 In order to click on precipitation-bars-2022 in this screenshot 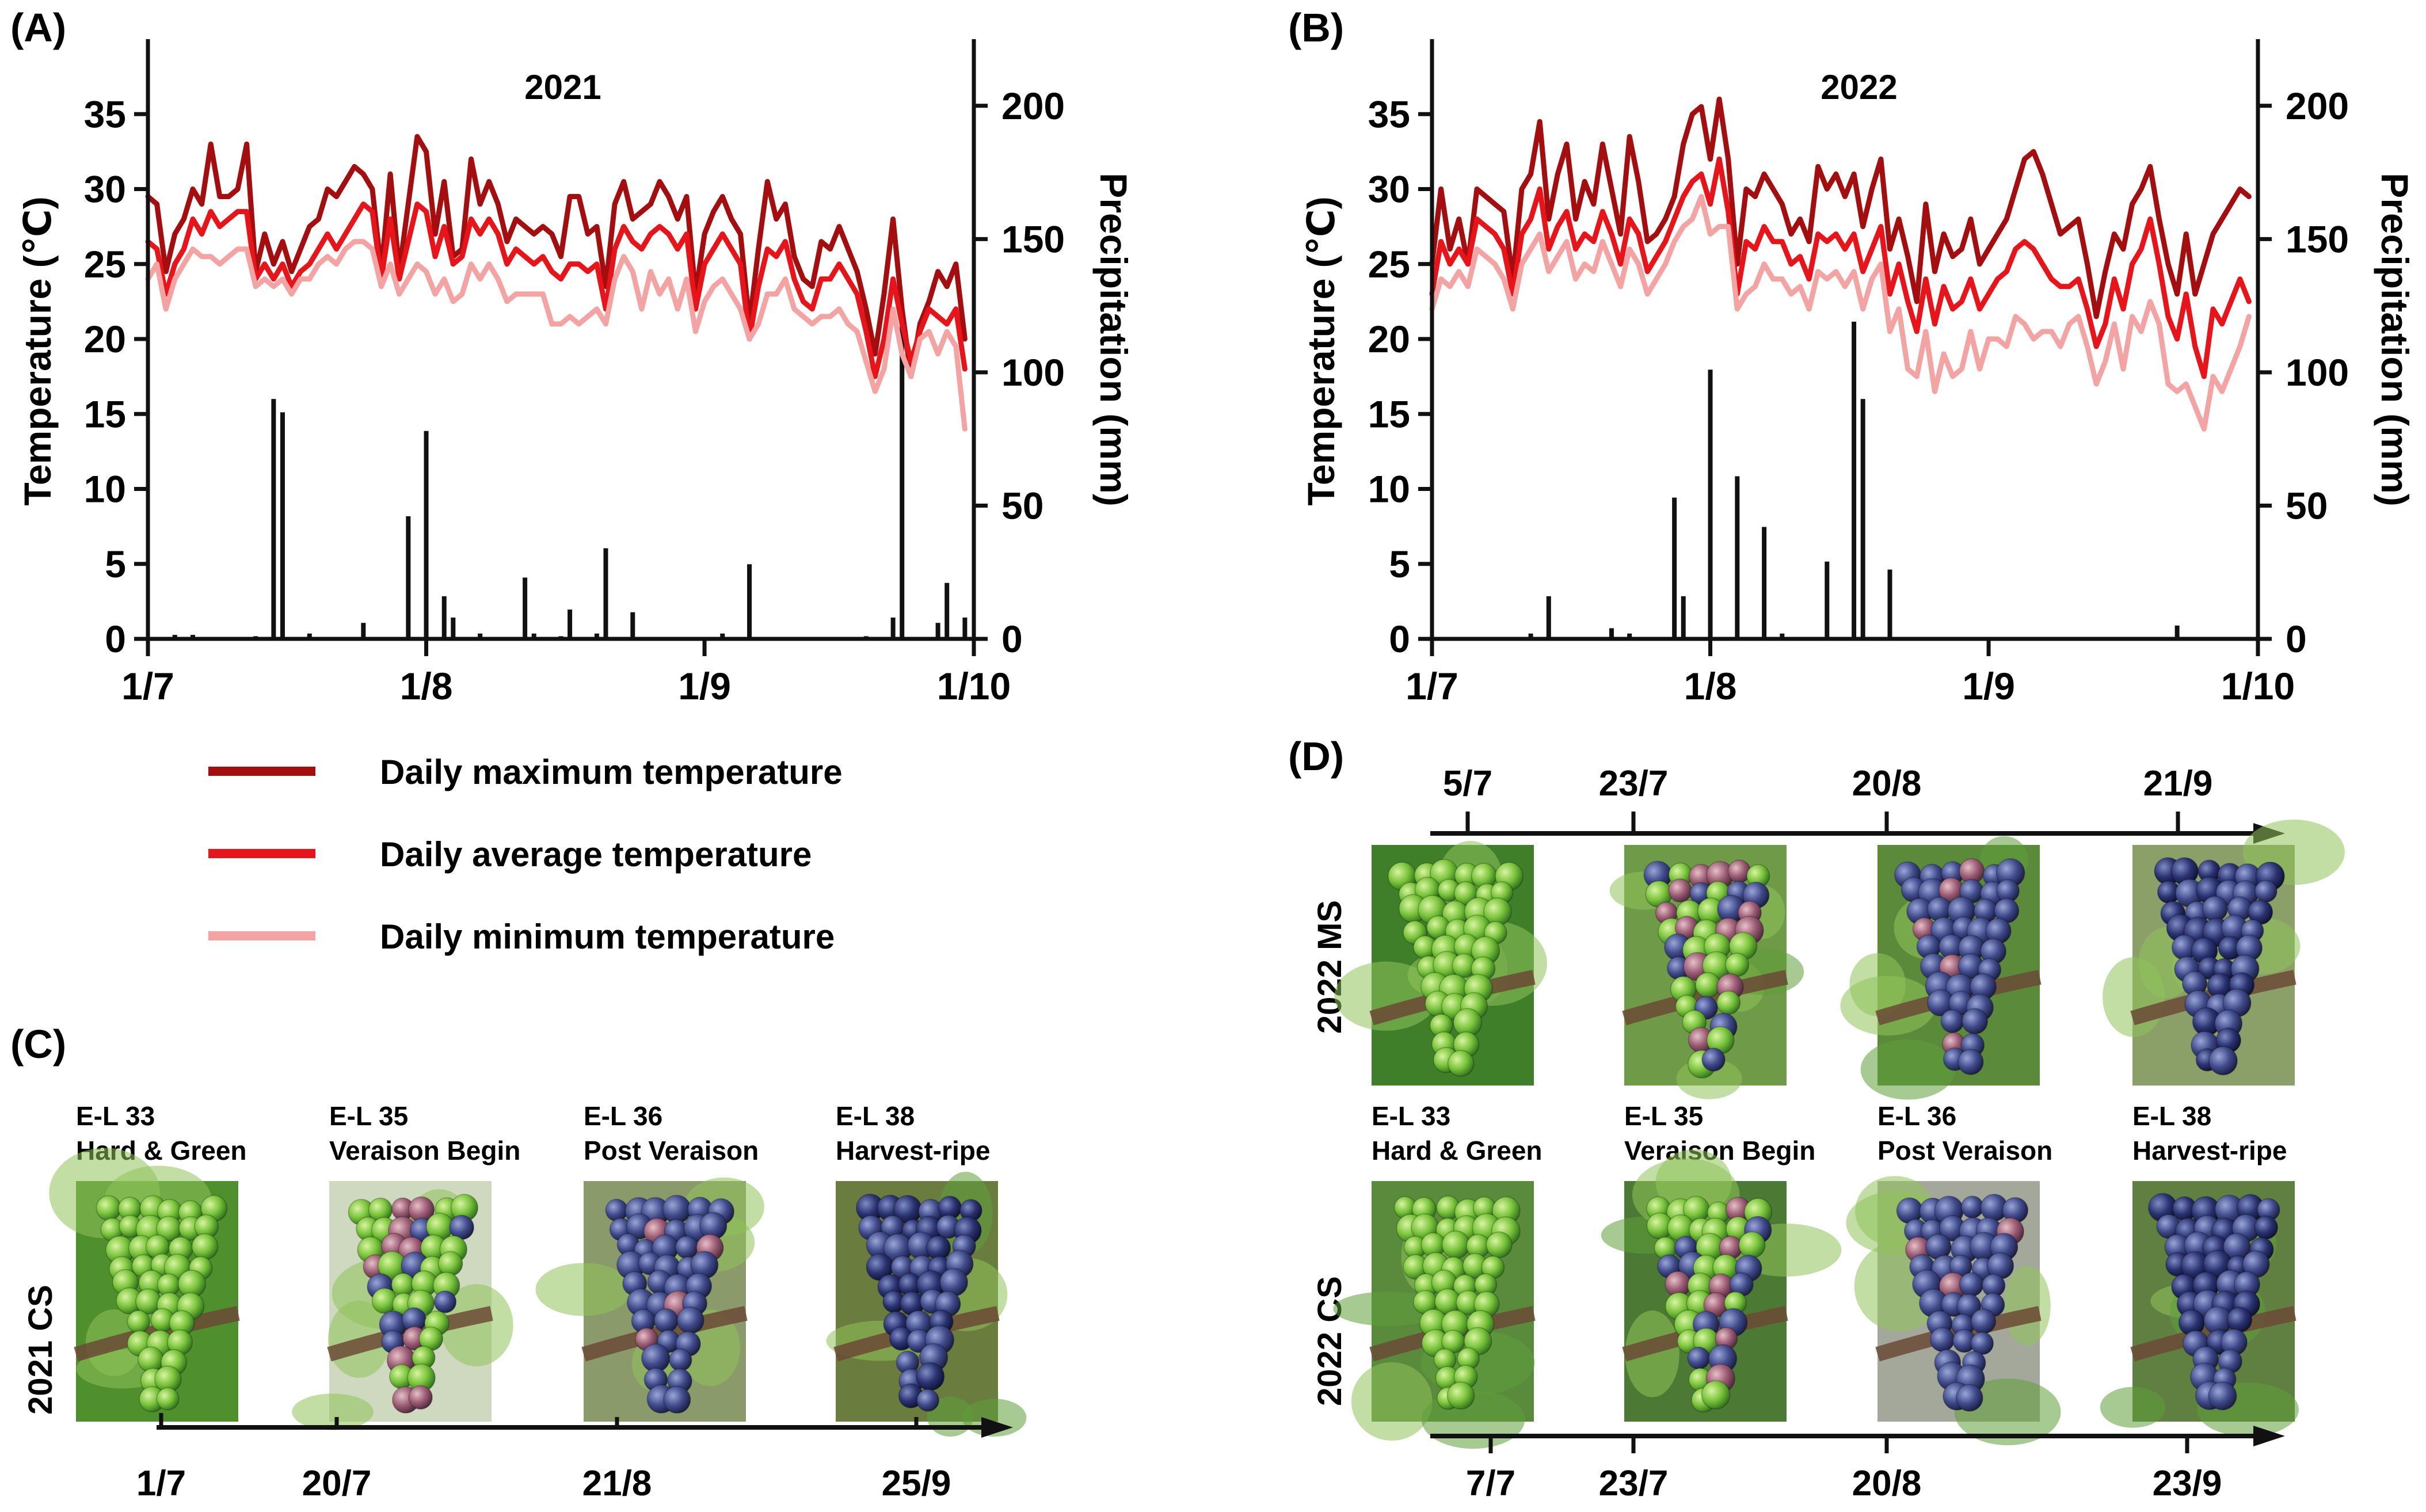, I will do `click(1854, 480)`.